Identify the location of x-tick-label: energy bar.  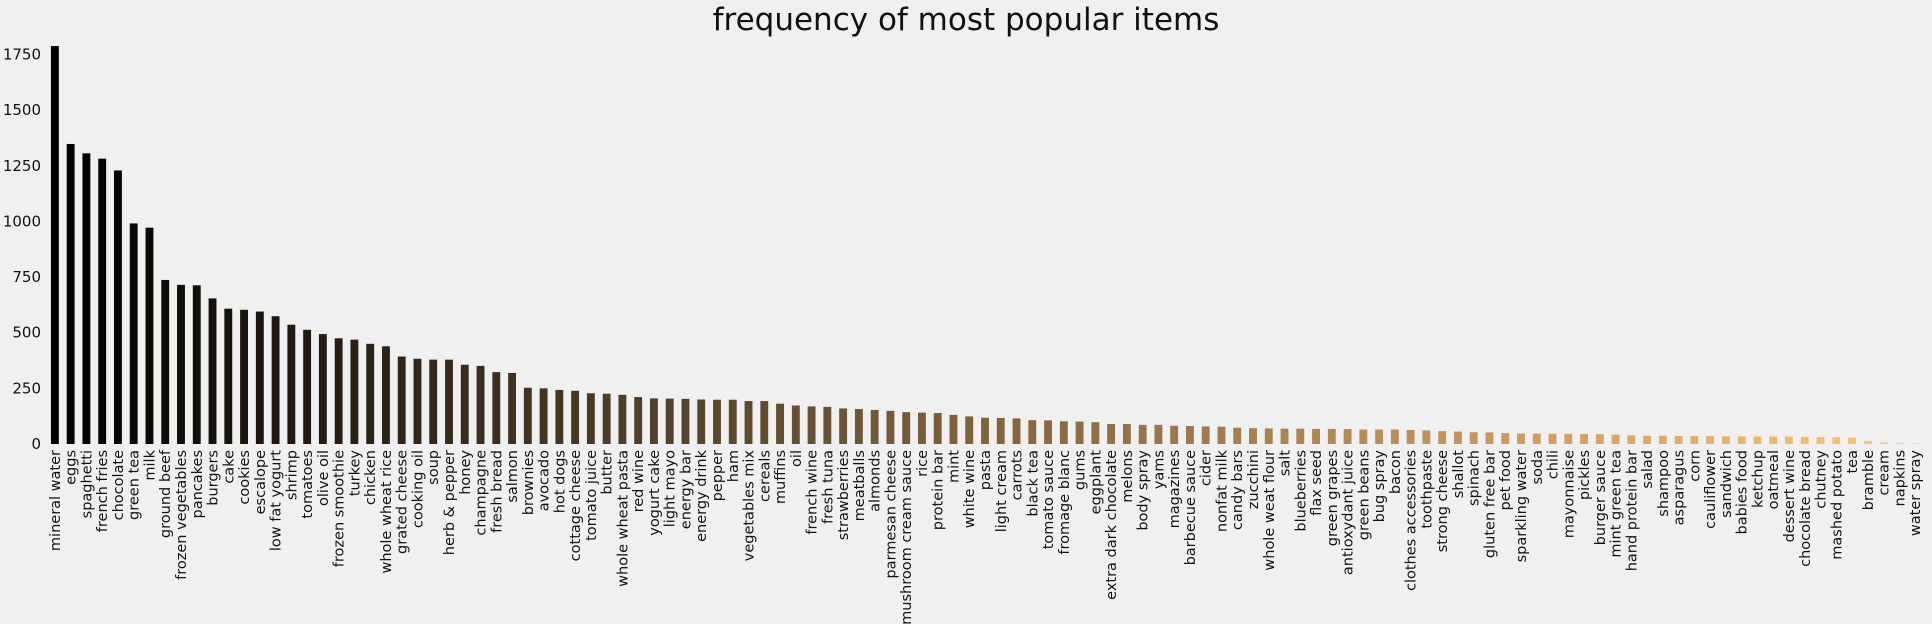
(686, 489).